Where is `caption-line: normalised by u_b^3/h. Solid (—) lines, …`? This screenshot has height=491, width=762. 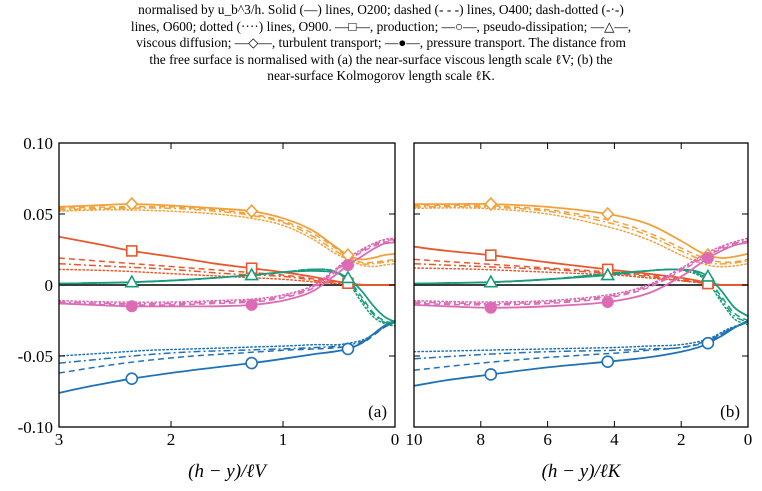 caption-line: normalised by u_b^3/h. Solid (—) lines, … is located at coordinates (381, 9).